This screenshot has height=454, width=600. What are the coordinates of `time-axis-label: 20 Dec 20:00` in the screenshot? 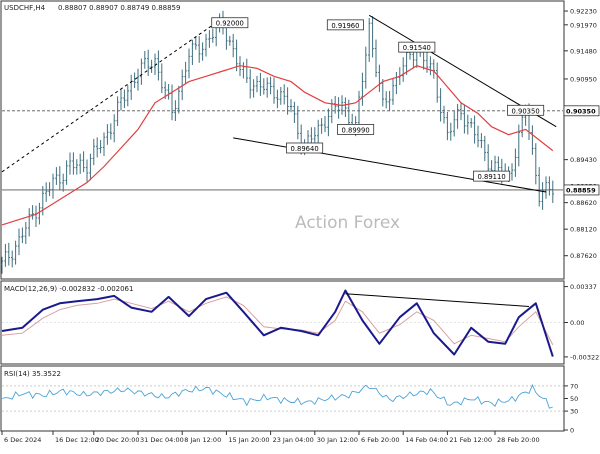 It's located at (118, 440).